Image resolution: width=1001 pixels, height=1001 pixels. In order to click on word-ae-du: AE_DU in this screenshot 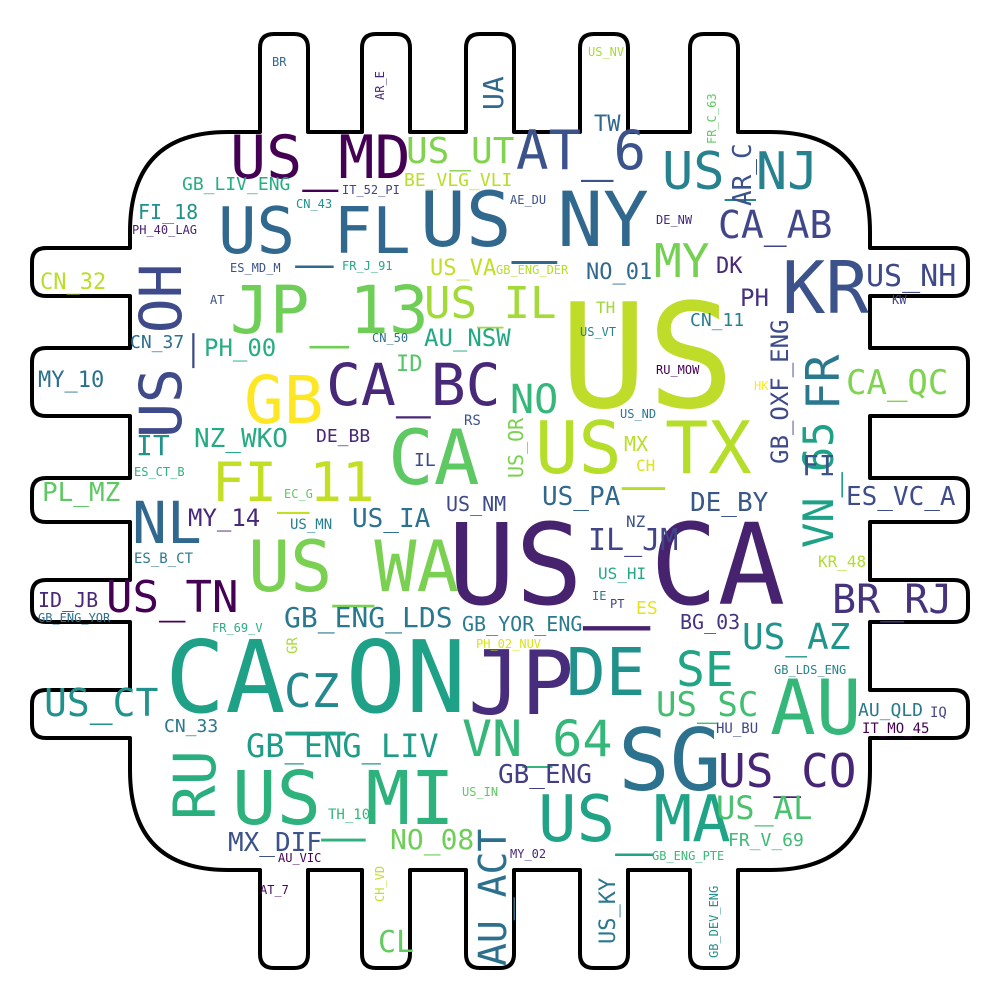, I will do `click(528, 200)`.